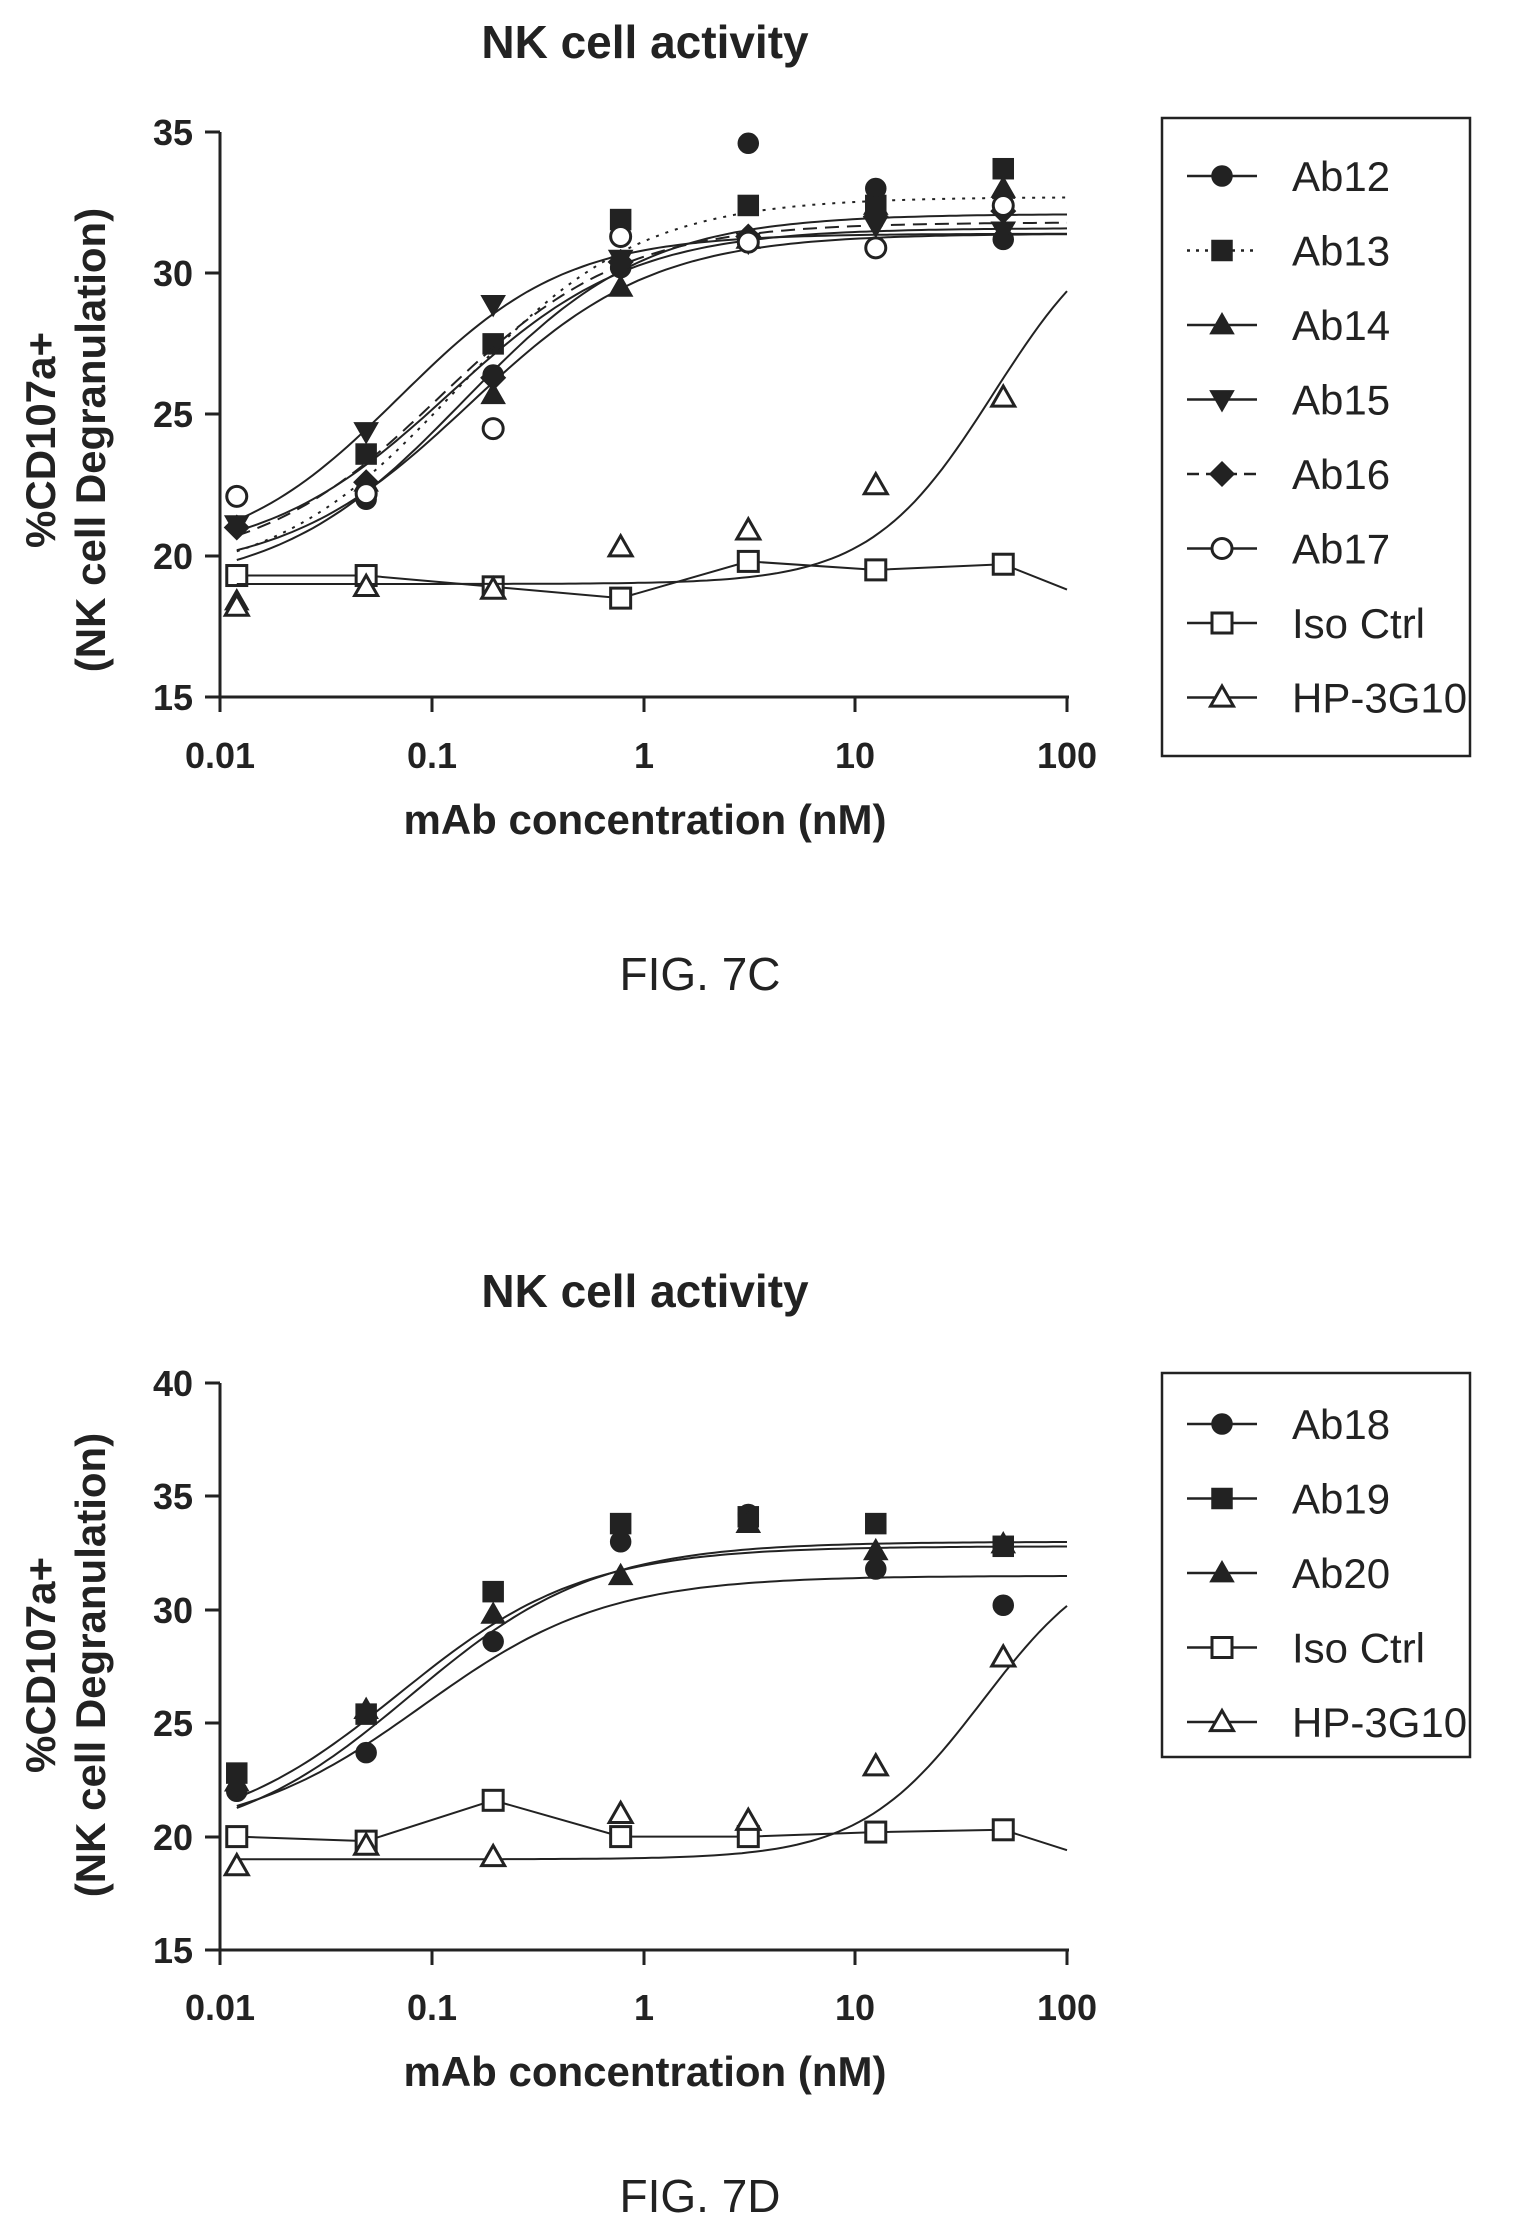 The width and height of the screenshot is (1530, 2233). What do you see at coordinates (1341, 176) in the screenshot?
I see `legend-label-ab12: Ab12` at bounding box center [1341, 176].